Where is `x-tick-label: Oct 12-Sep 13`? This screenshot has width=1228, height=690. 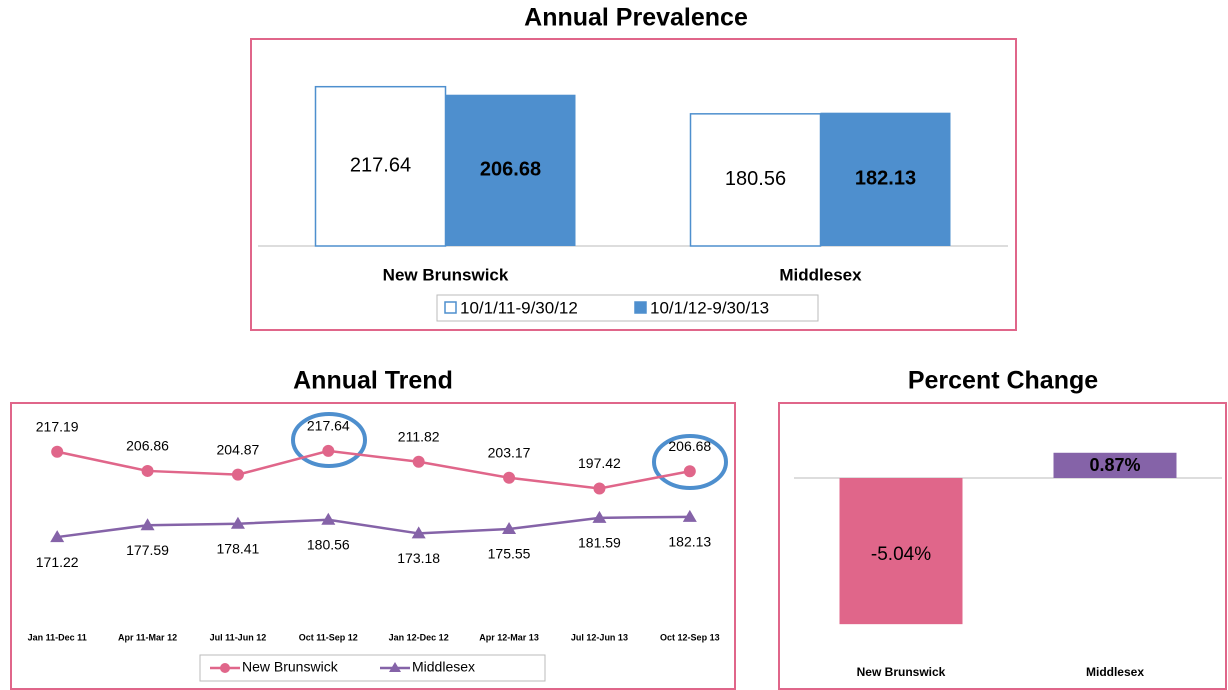
x-tick-label: Oct 12-Sep 13 is located at coordinates (690, 637).